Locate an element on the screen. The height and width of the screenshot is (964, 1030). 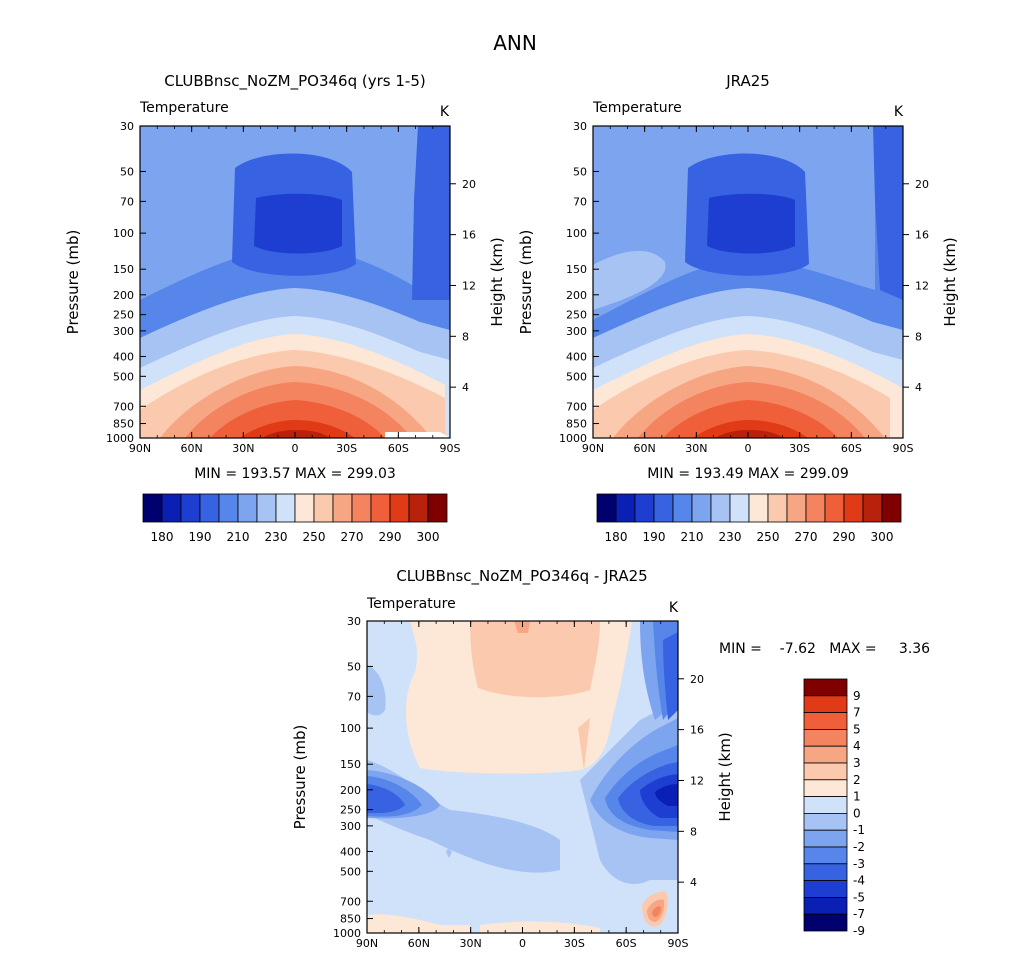
y-tick-label: 30 is located at coordinates (127, 126).